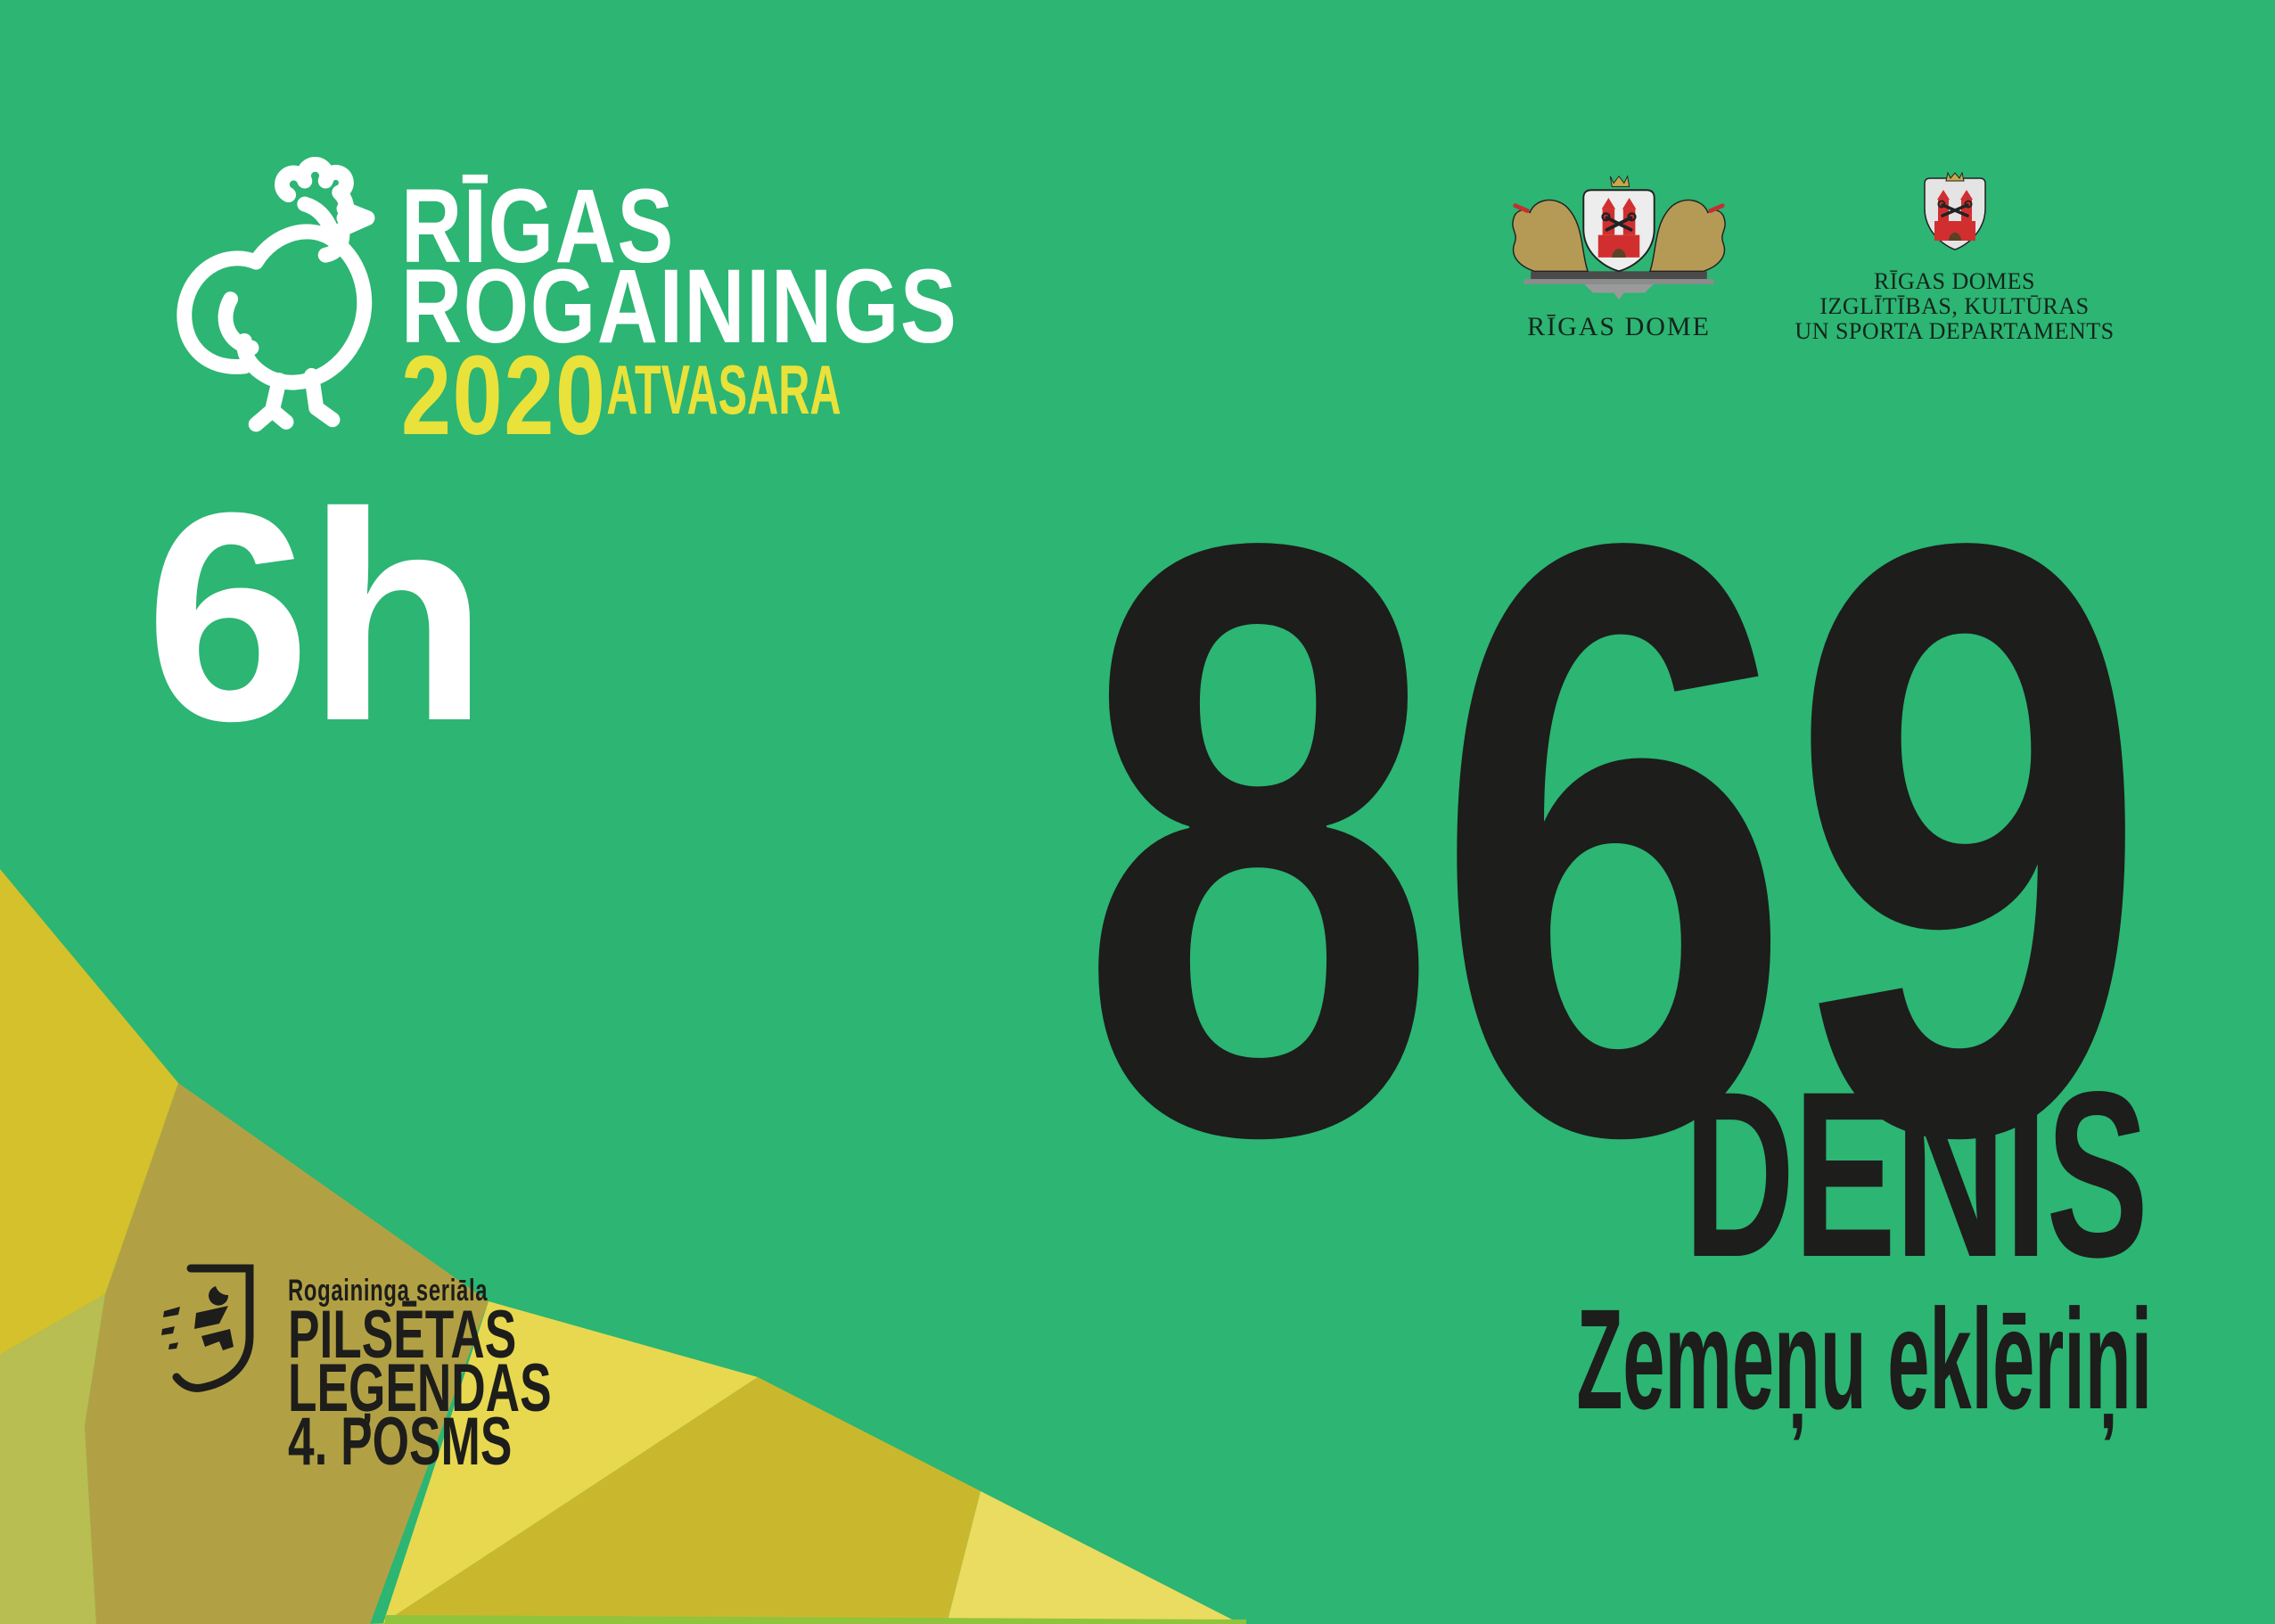 This screenshot has width=2275, height=1624. I want to click on event-title: RĪGAS ROGAININGS 2020 ATVASARA, so click(679, 313).